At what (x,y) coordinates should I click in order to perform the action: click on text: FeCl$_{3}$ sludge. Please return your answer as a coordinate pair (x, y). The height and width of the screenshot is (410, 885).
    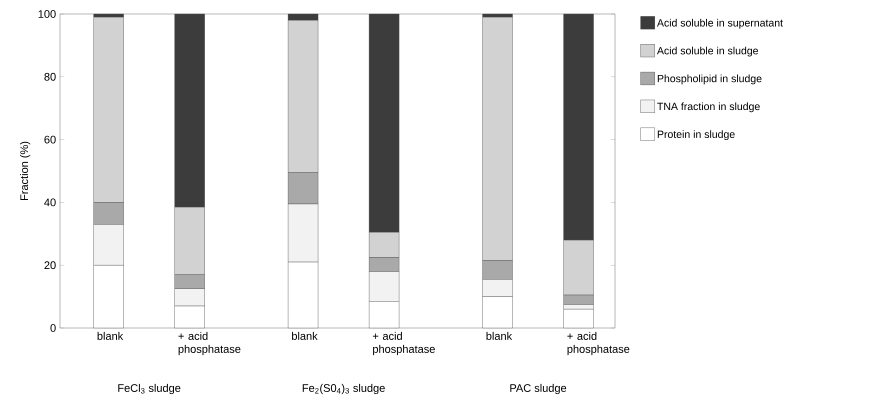
    Looking at the image, I should click on (149, 389).